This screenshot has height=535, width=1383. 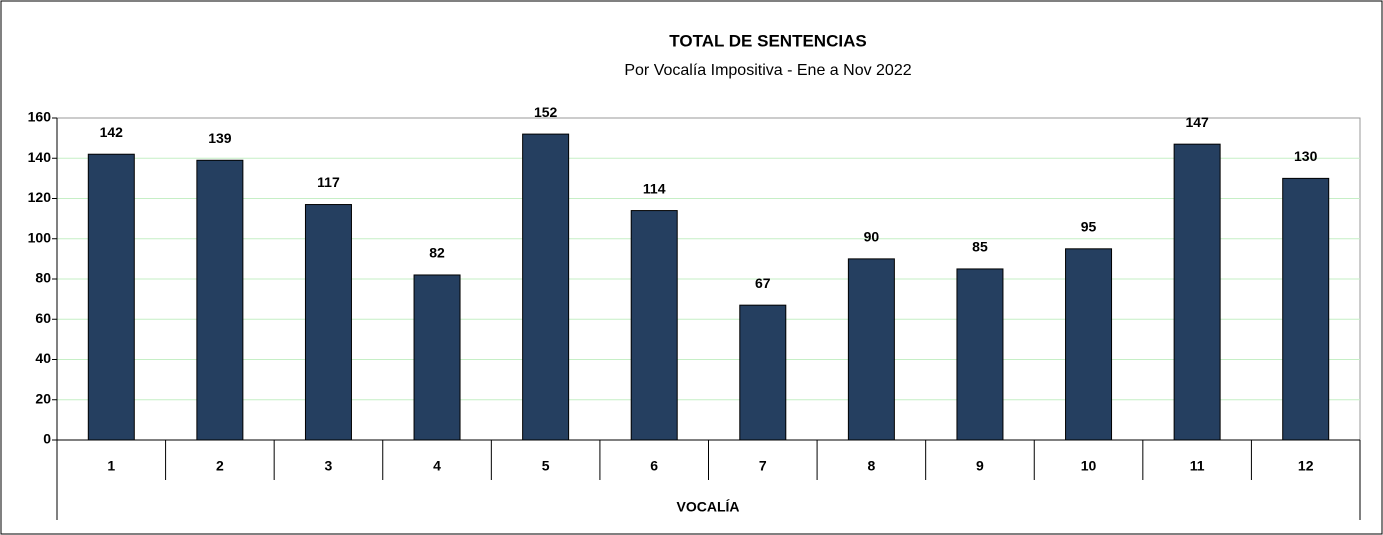 I want to click on x-tick-label: 3, so click(x=329, y=466).